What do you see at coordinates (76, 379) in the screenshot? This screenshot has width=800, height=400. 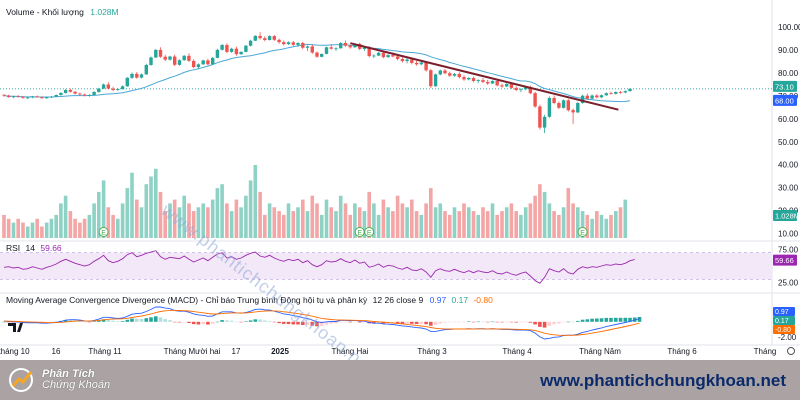 I see `brand-name: Phân Tích Chứng Khoán` at bounding box center [76, 379].